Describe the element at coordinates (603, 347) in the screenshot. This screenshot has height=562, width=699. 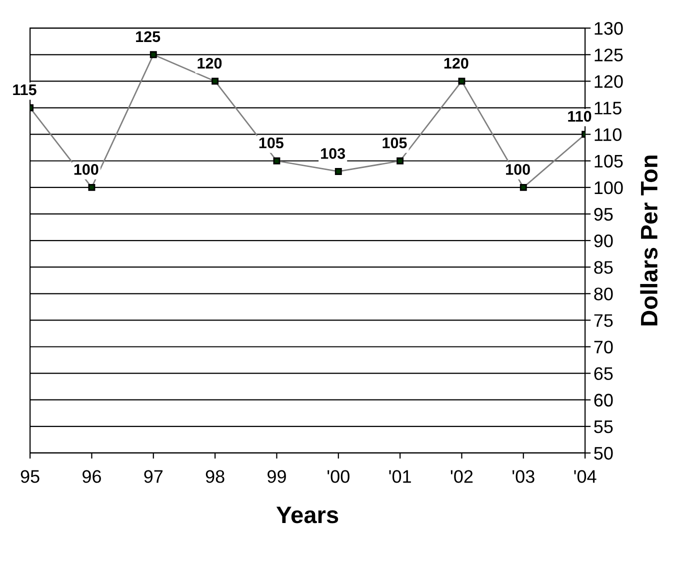
I see `y-tick-label: 70` at that location.